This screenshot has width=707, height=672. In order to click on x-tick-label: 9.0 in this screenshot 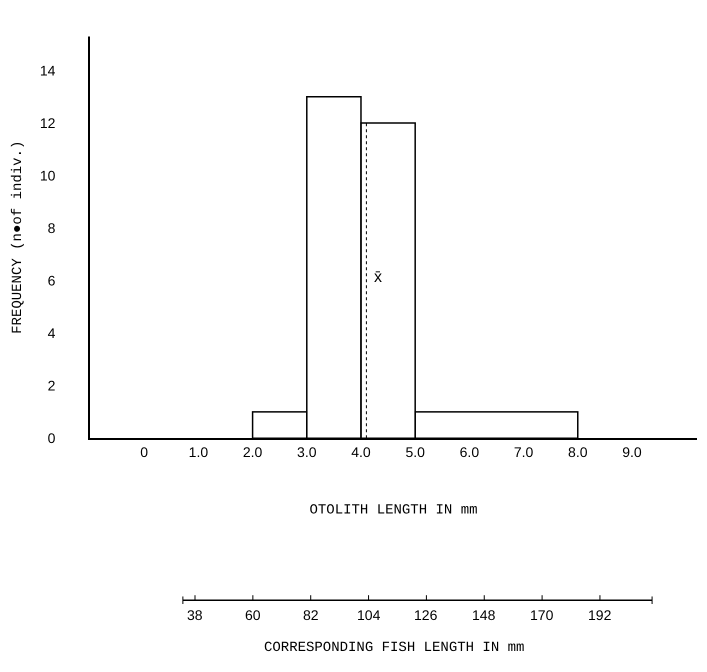, I will do `click(632, 452)`.